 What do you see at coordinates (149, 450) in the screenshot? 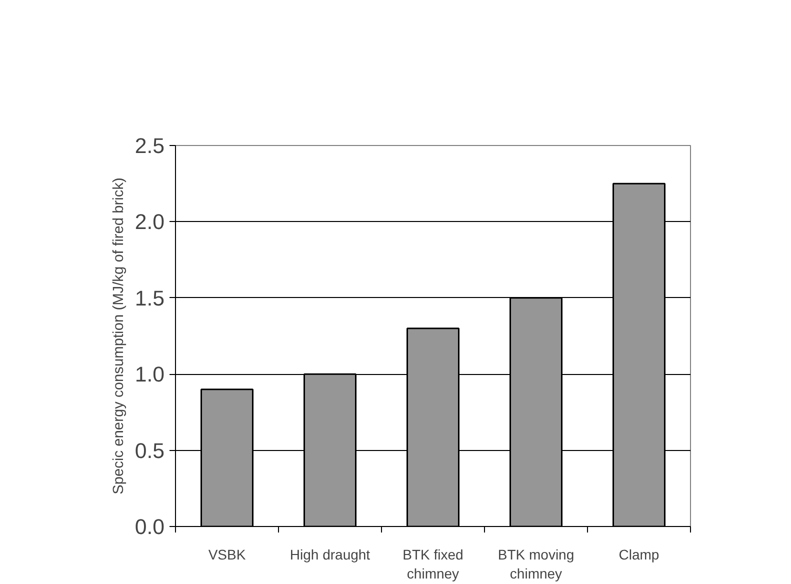
I see `y-tick-label: 0.5` at bounding box center [149, 450].